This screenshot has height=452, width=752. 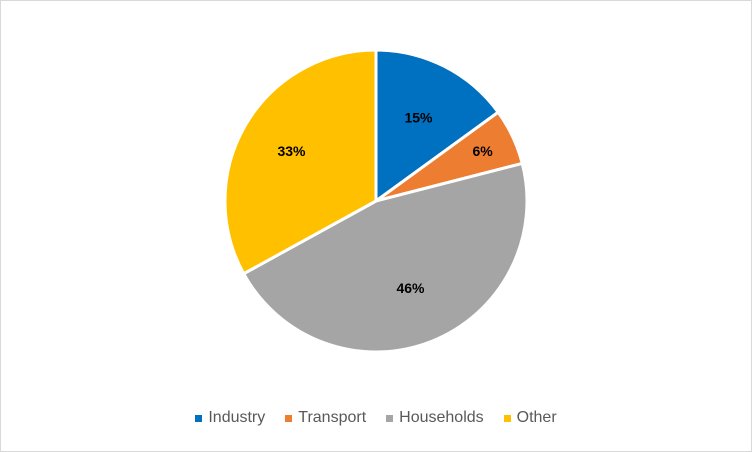 What do you see at coordinates (300, 162) in the screenshot?
I see `pie-slice-other` at bounding box center [300, 162].